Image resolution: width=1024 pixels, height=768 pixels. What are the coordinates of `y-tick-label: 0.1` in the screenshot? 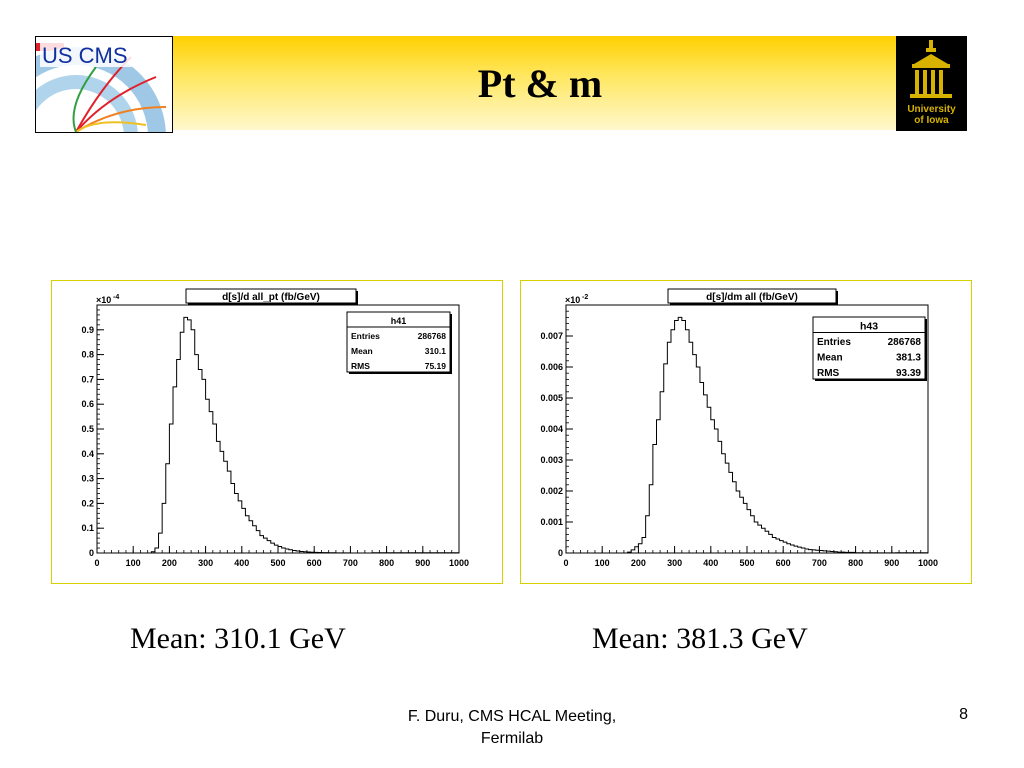 It's located at (87, 528).